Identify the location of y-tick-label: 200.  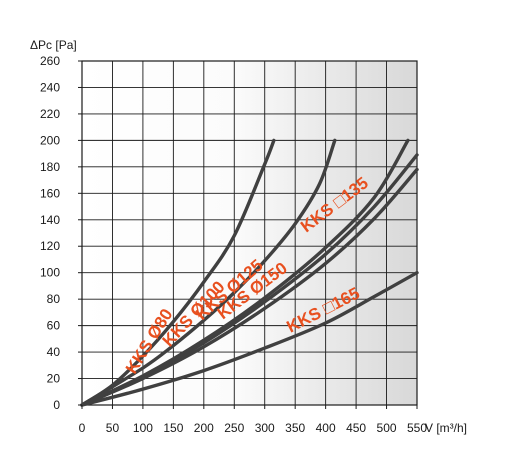
(50, 140).